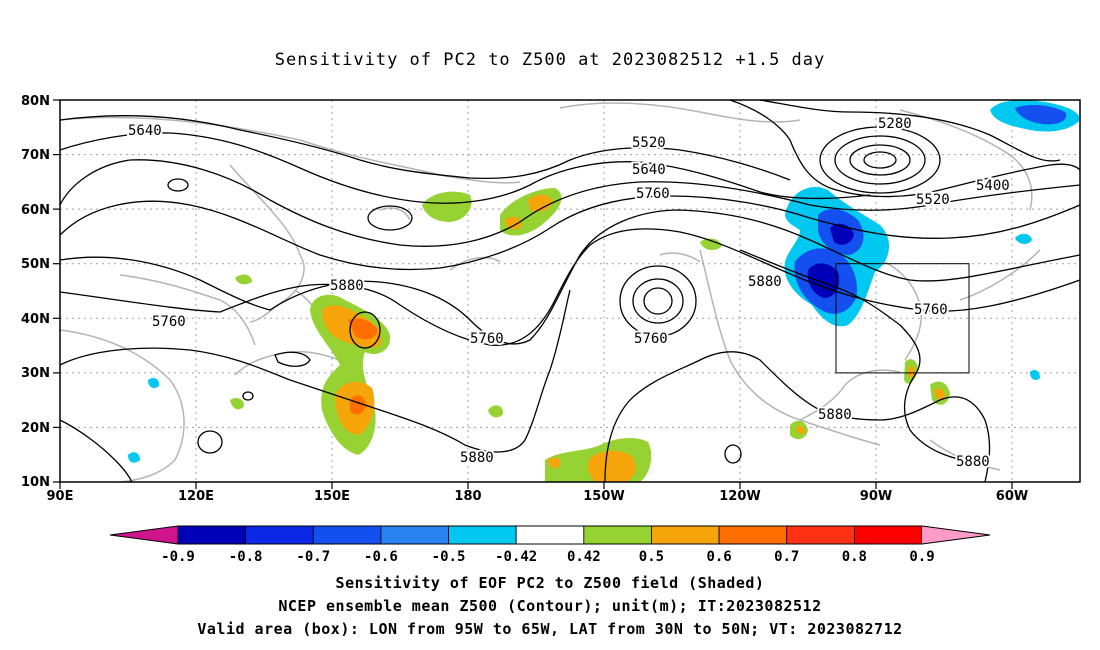  Describe the element at coordinates (603, 496) in the screenshot. I see `lon-label: 150W` at that location.